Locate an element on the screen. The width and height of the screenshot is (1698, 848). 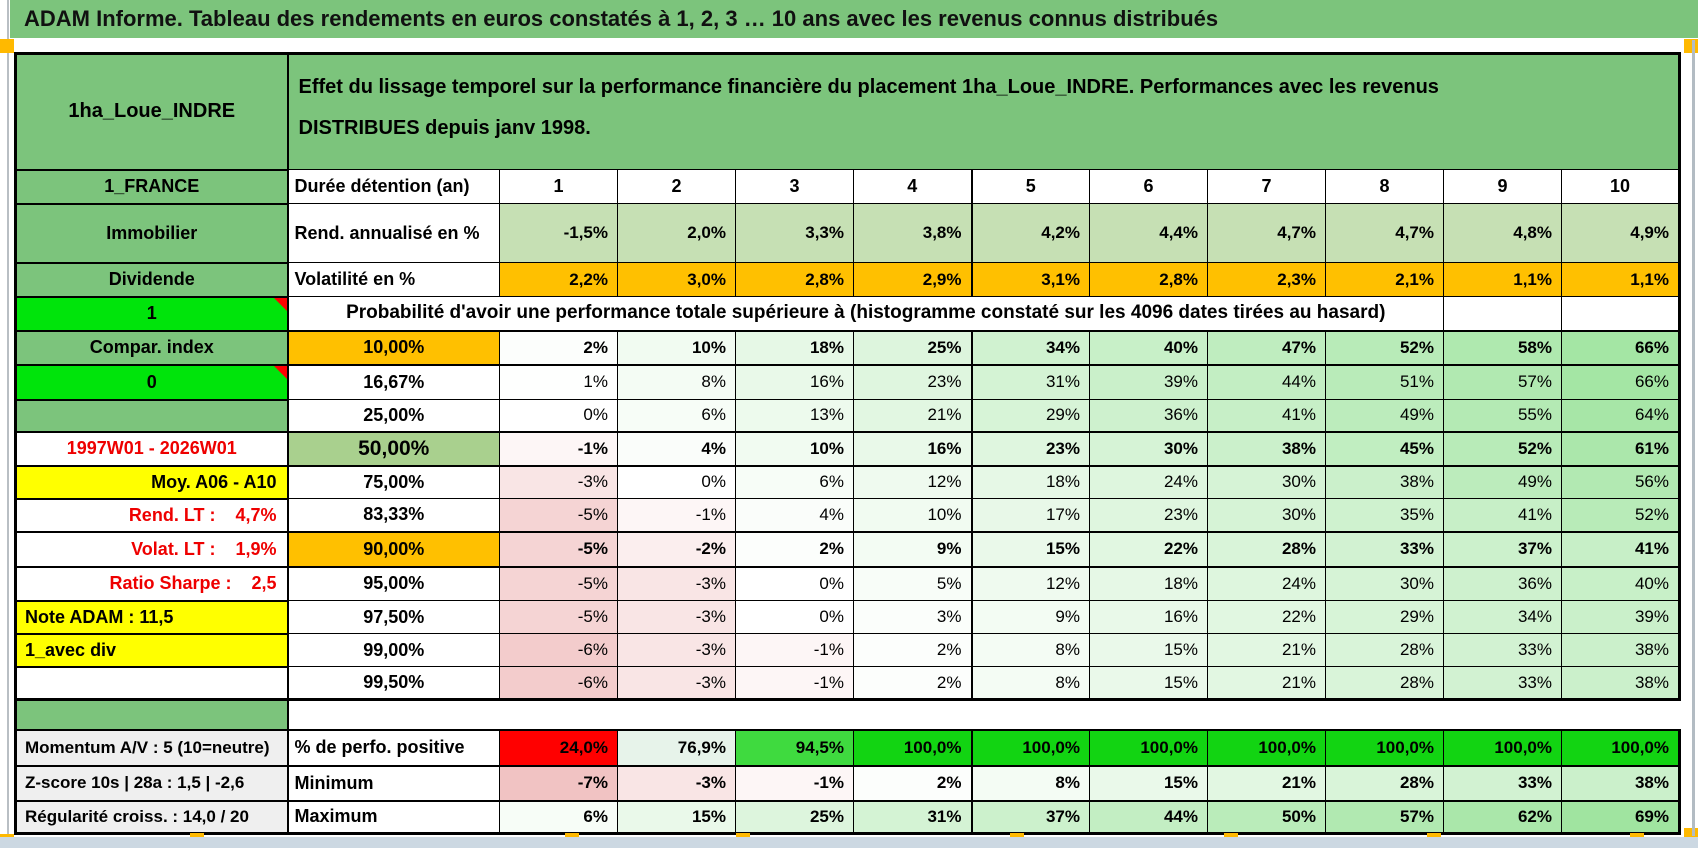
prob-cell-75,00%-y8: 38% is located at coordinates (1384, 482).